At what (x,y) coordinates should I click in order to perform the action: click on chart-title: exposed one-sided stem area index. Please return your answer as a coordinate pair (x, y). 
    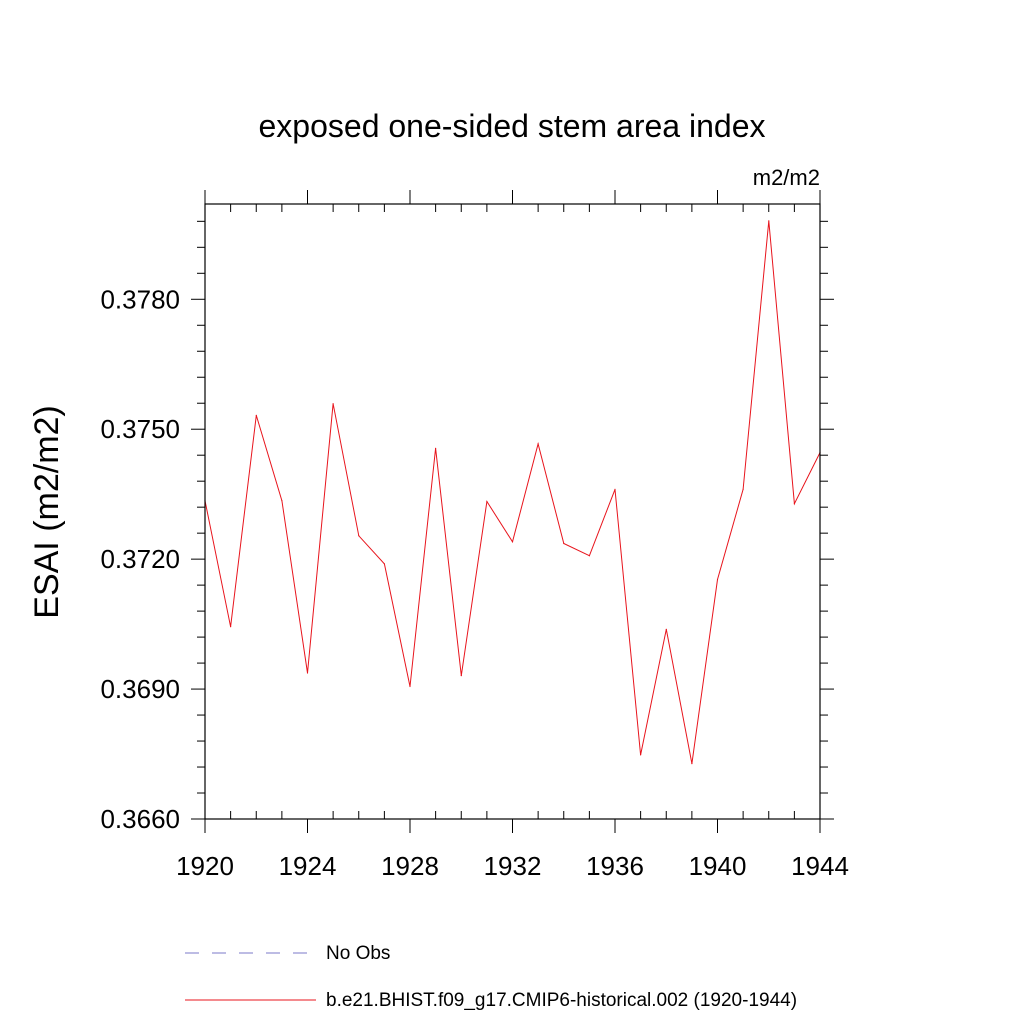
    Looking at the image, I should click on (512, 126).